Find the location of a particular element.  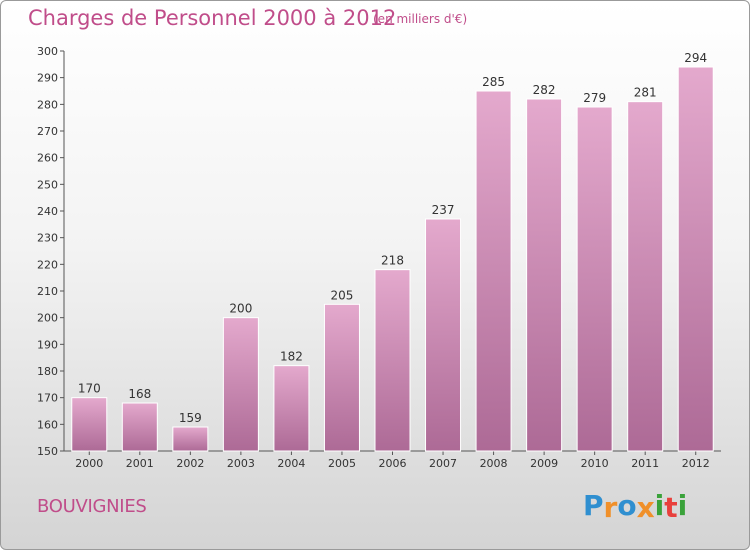

data-label: 282 is located at coordinates (544, 90).